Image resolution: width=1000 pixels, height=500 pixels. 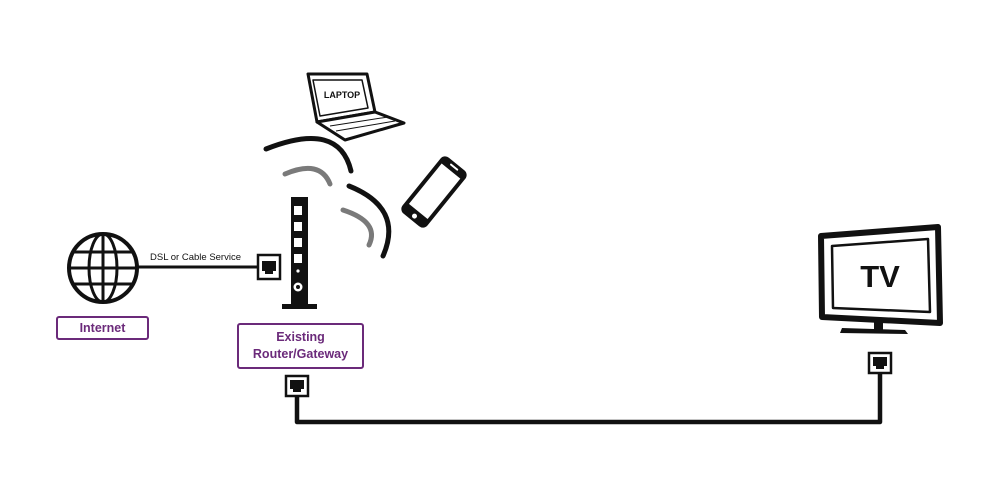 I want to click on router-label-line1: Existing, so click(x=300, y=337).